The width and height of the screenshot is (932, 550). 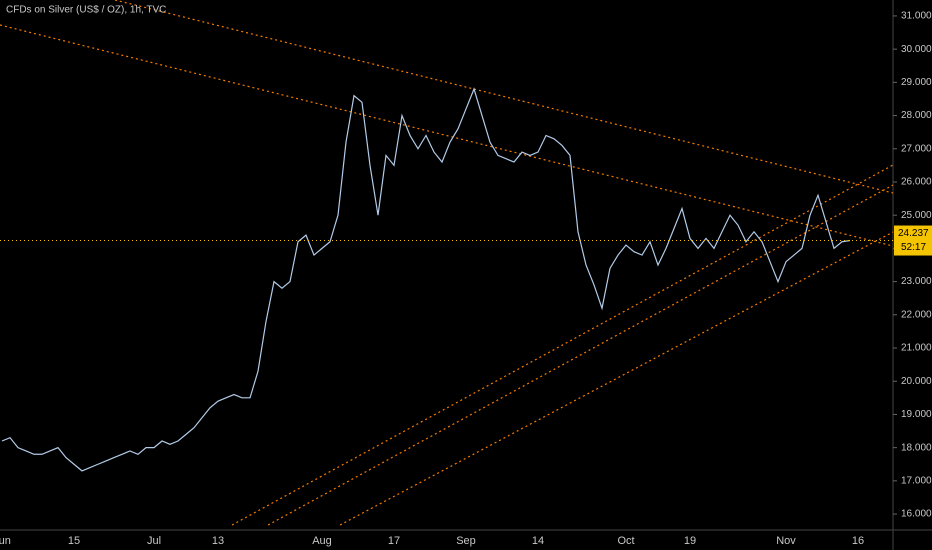 What do you see at coordinates (916, 514) in the screenshot?
I see `y-tick-label: 16.000` at bounding box center [916, 514].